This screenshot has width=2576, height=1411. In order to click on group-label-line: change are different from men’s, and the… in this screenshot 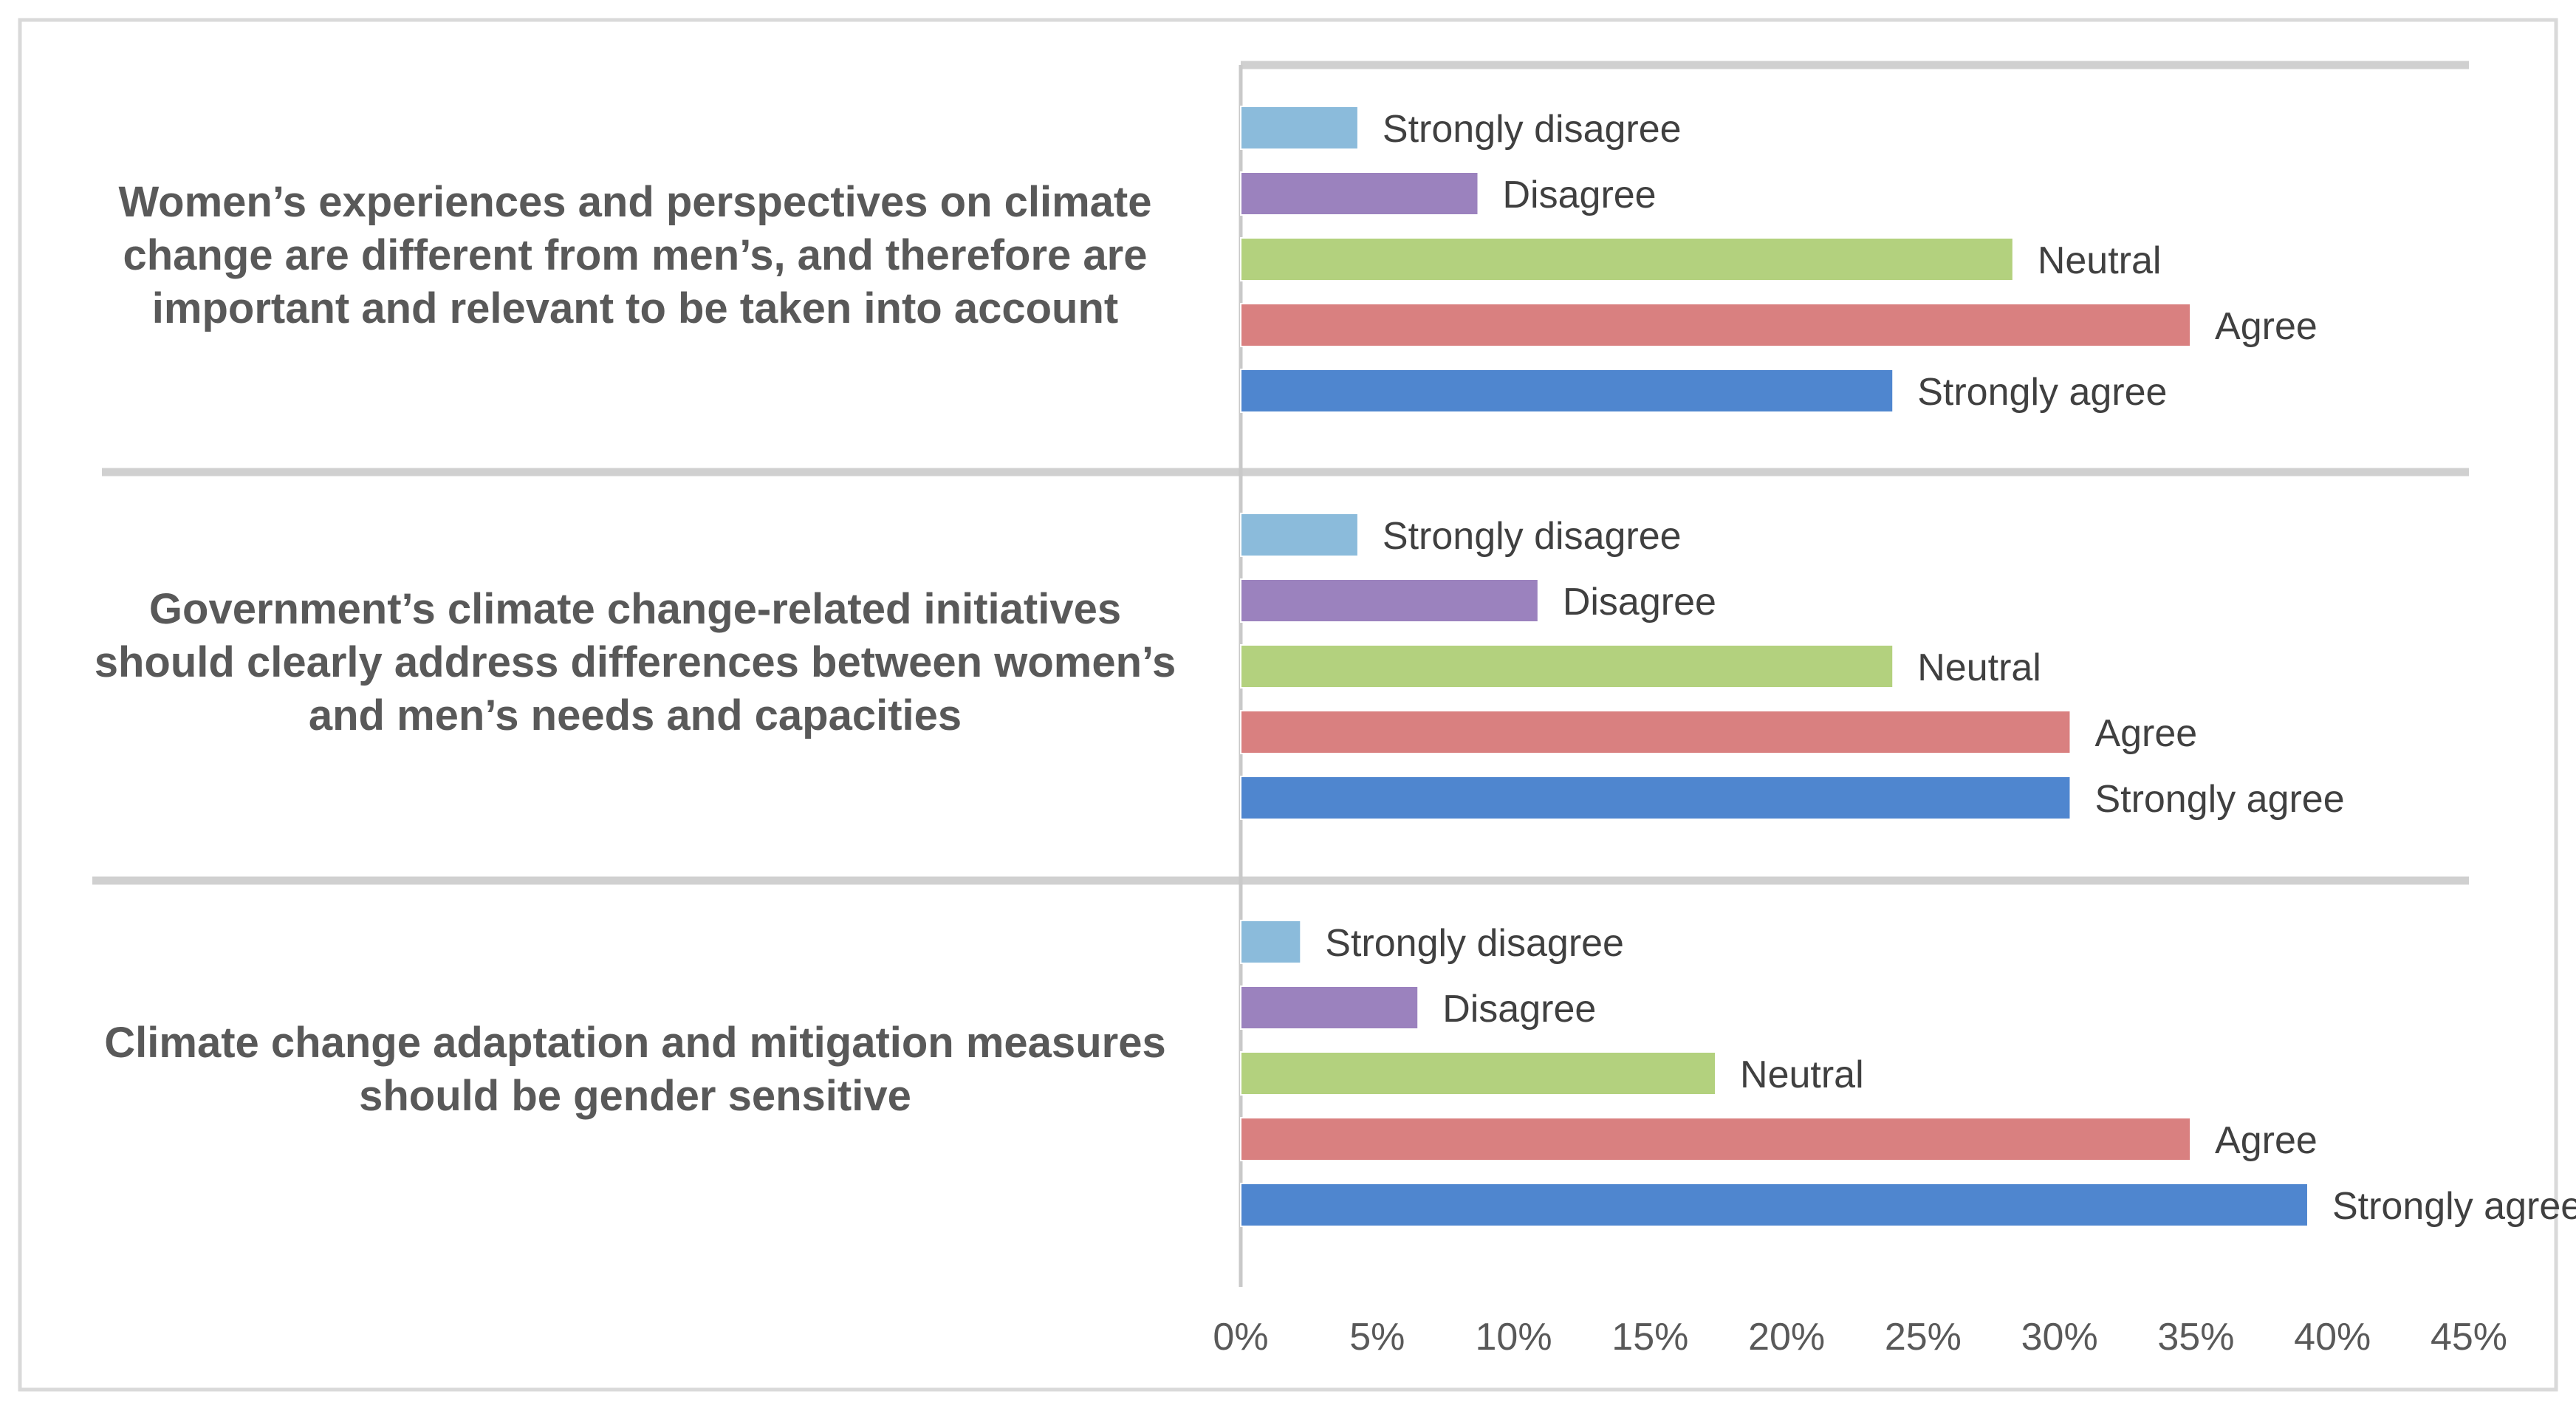, I will do `click(635, 255)`.